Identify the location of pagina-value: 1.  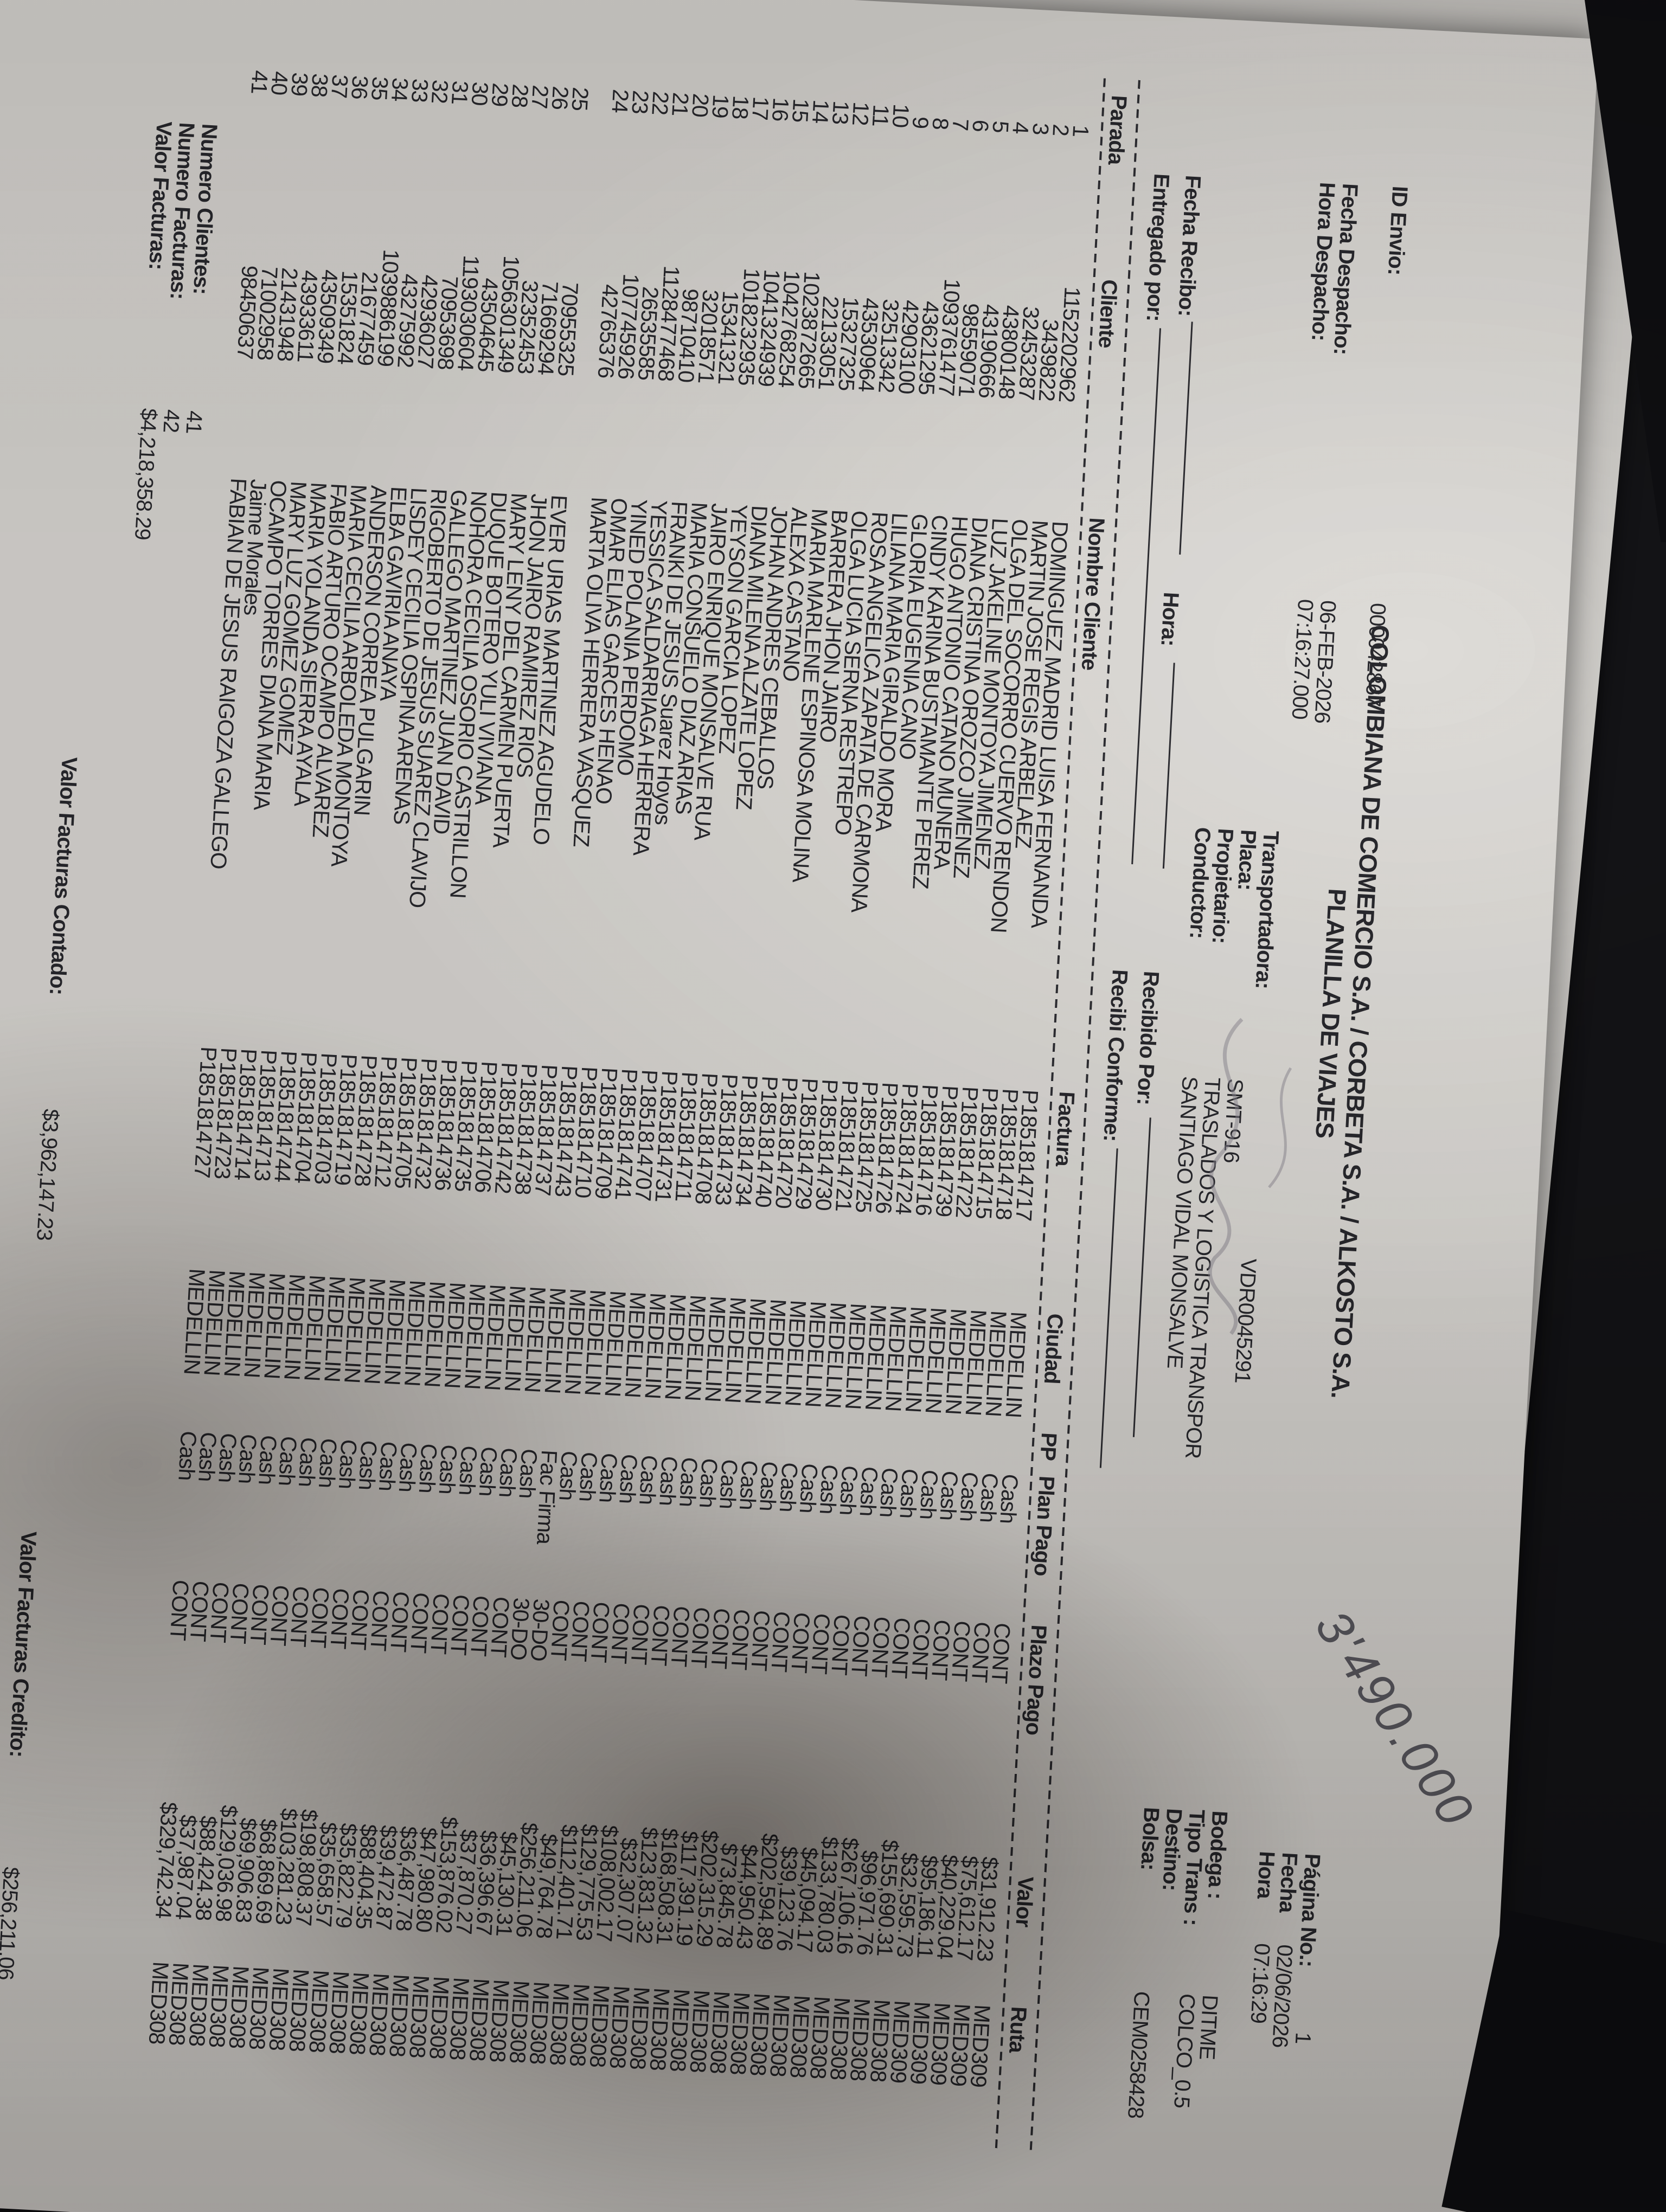
(1302, 2037).